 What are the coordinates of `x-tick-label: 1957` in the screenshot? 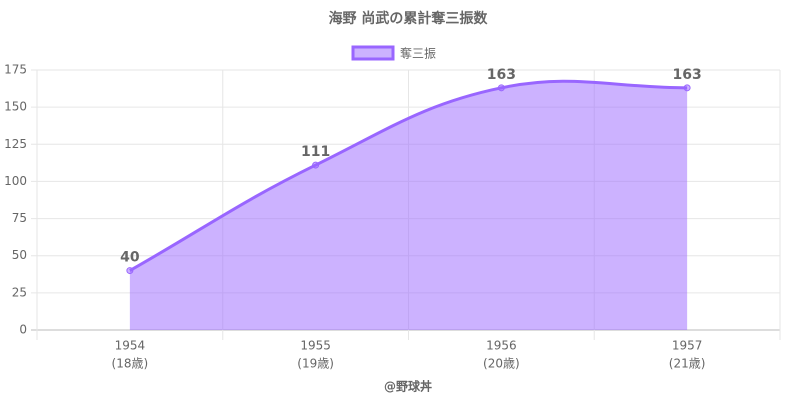 It's located at (687, 346).